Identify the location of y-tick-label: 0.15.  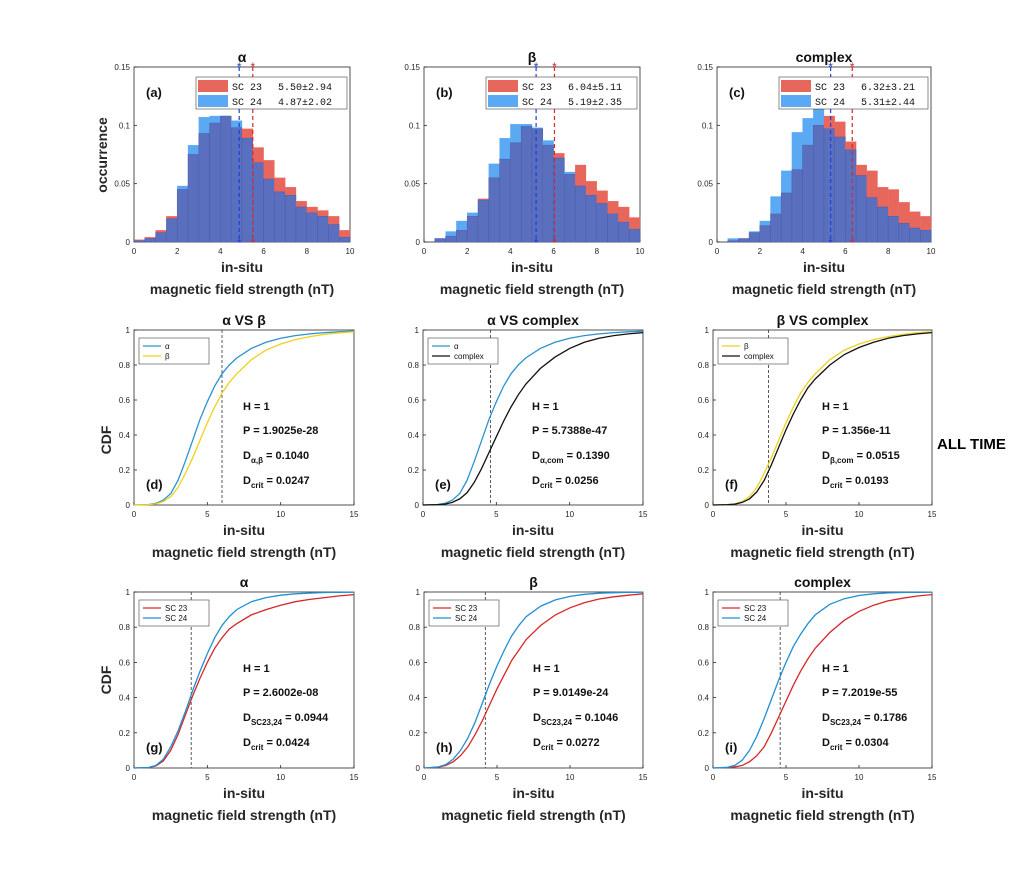
(122, 67).